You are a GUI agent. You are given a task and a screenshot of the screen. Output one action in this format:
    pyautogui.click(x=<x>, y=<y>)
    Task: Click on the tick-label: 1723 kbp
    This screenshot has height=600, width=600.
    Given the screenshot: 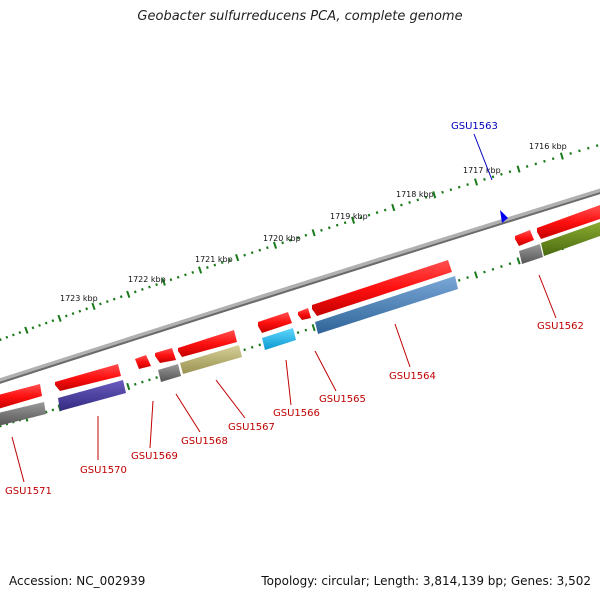 What is the action you would take?
    pyautogui.click(x=79, y=298)
    